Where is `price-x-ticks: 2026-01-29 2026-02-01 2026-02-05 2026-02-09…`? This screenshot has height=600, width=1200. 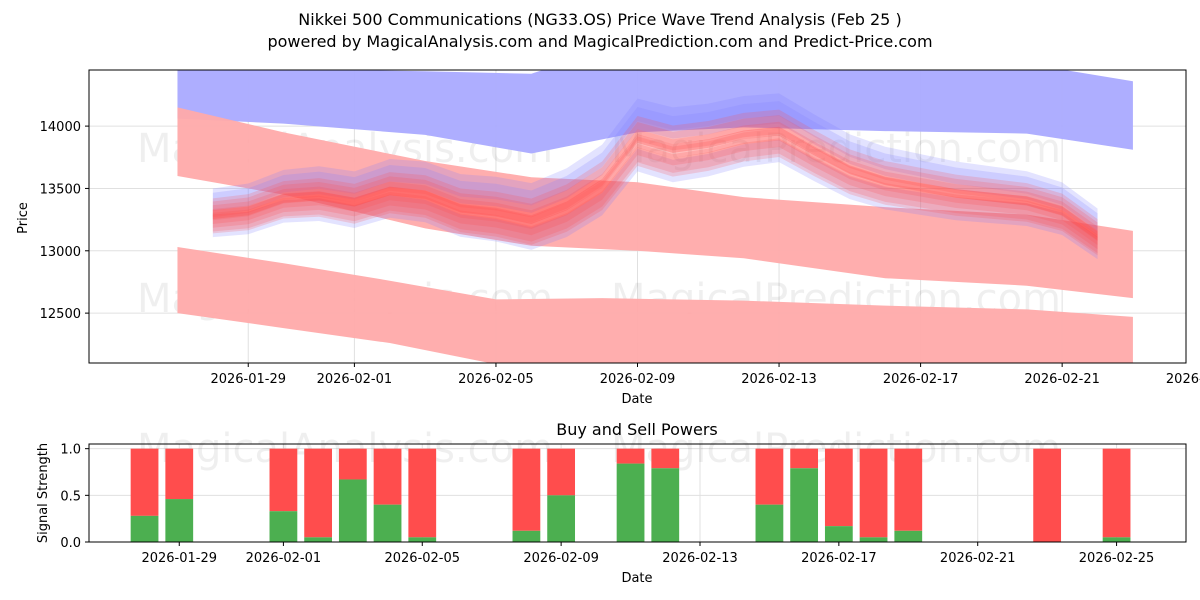 price-x-ticks: 2026-01-29 2026-02-01 2026-02-05 2026-02-09… is located at coordinates (705, 375).